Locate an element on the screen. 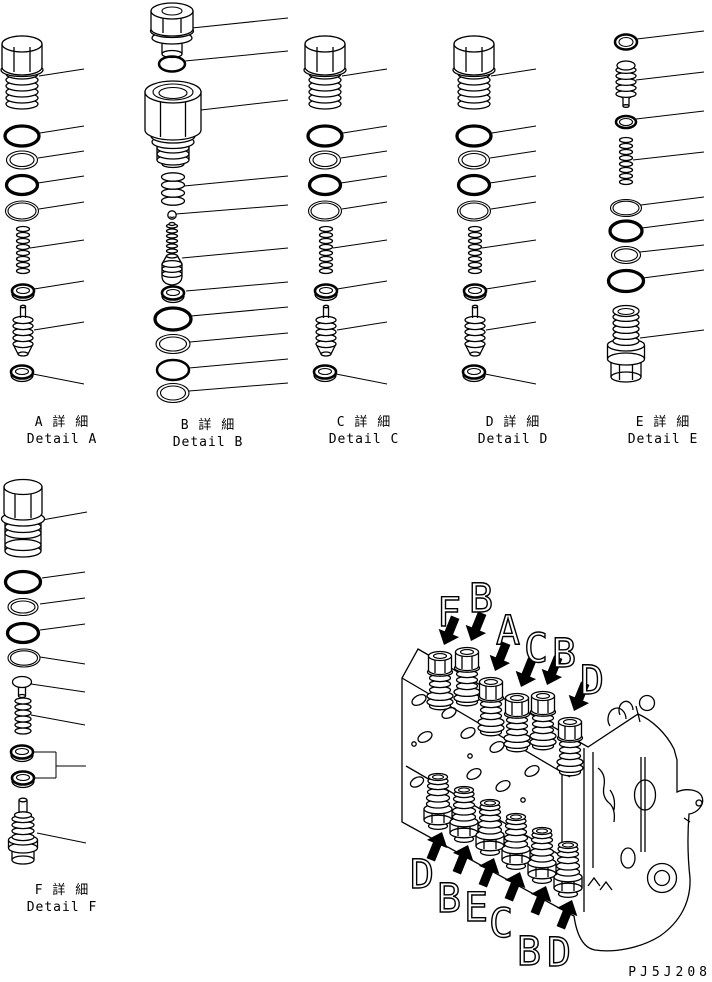 Image resolution: width=712 pixels, height=982 pixels. part-holder is located at coordinates (173, 124).